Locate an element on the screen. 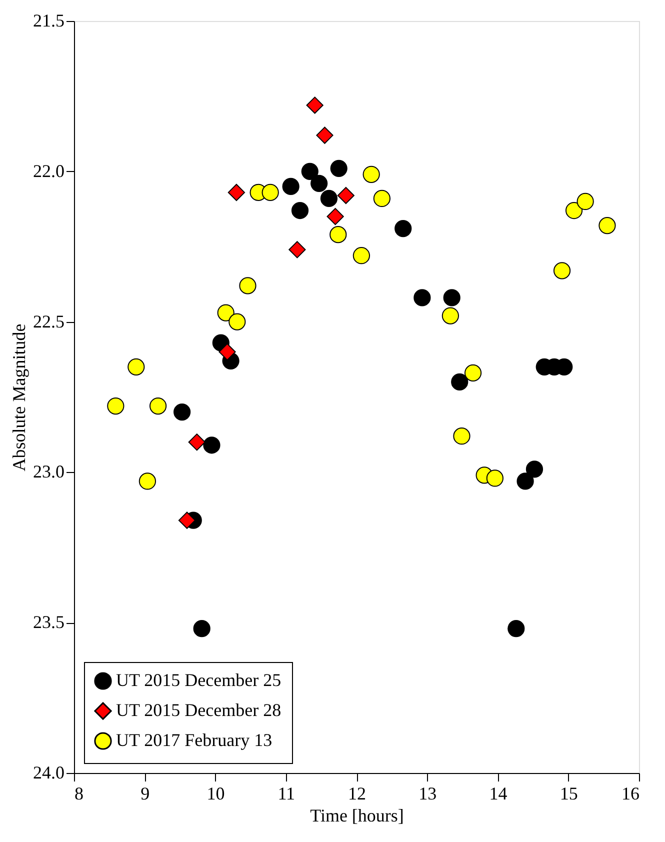  x-tick-label: 11 is located at coordinates (287, 794).